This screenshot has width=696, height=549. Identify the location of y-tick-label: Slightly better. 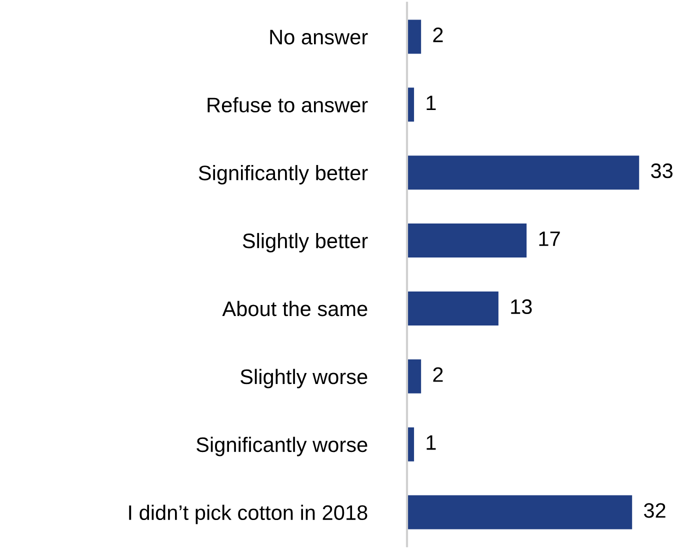
(305, 242).